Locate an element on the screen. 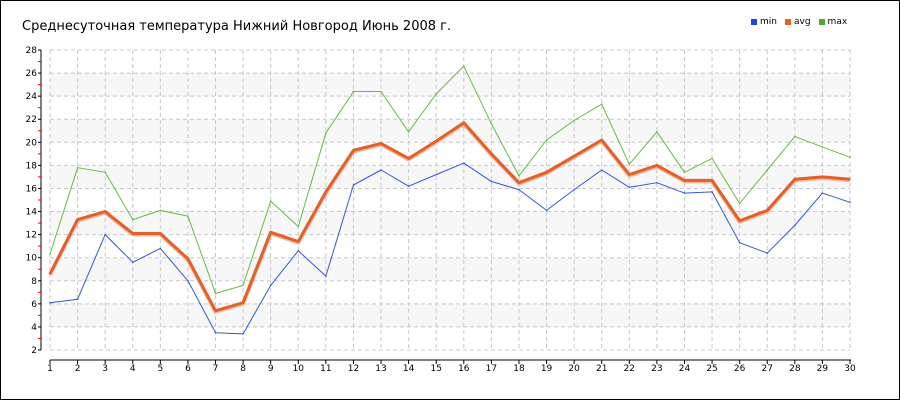 The image size is (900, 400). x-tick-label: 13 is located at coordinates (380, 369).